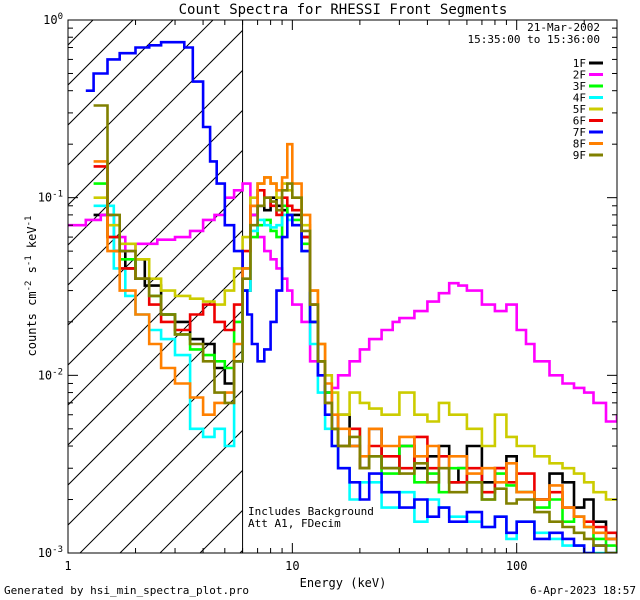 The width and height of the screenshot is (640, 600). Describe the element at coordinates (579, 63) in the screenshot. I see `legend-label-1F: 1F` at that location.